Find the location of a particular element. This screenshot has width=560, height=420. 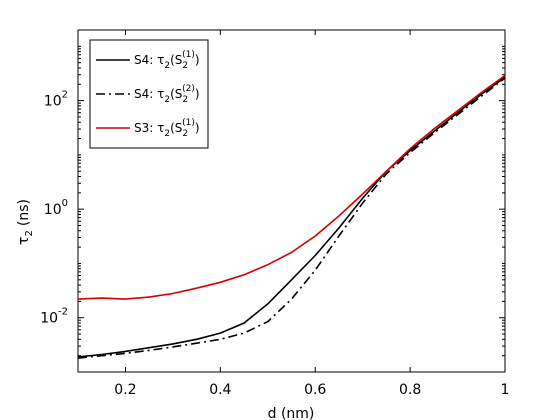

x-tick-label: 0.8 is located at coordinates (410, 390).